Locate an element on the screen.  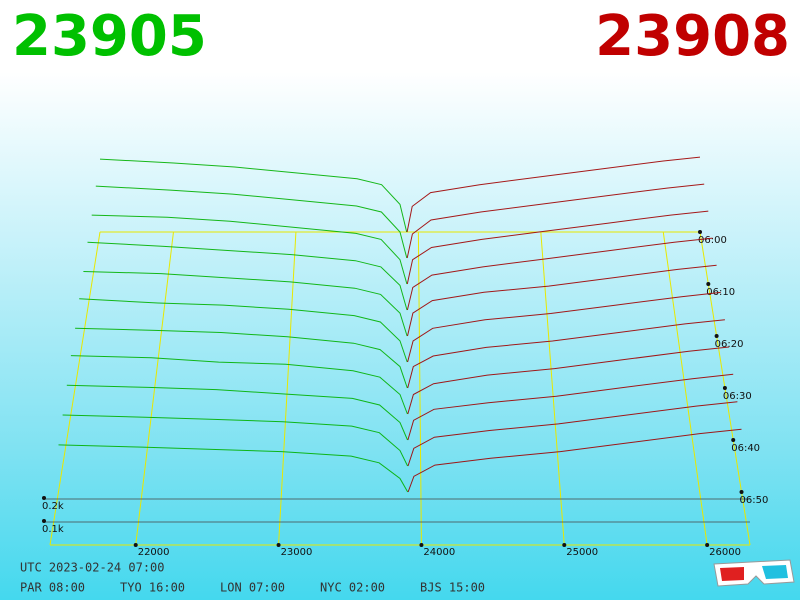
x-tick-label: 25000 is located at coordinates (582, 552).